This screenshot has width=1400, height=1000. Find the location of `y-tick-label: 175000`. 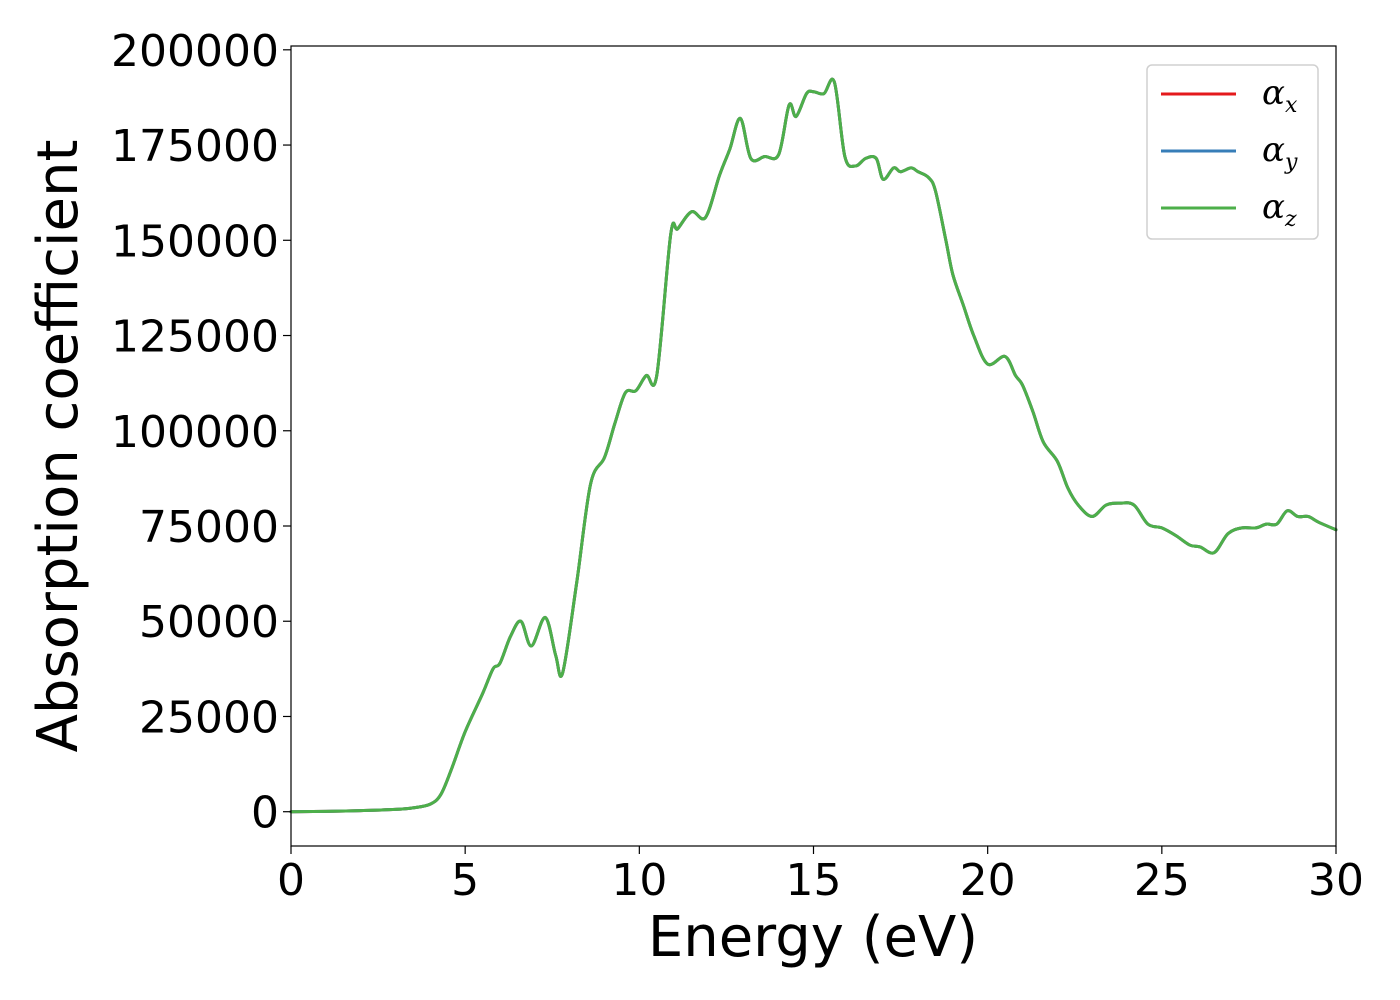

y-tick-label: 175000 is located at coordinates (195, 146).